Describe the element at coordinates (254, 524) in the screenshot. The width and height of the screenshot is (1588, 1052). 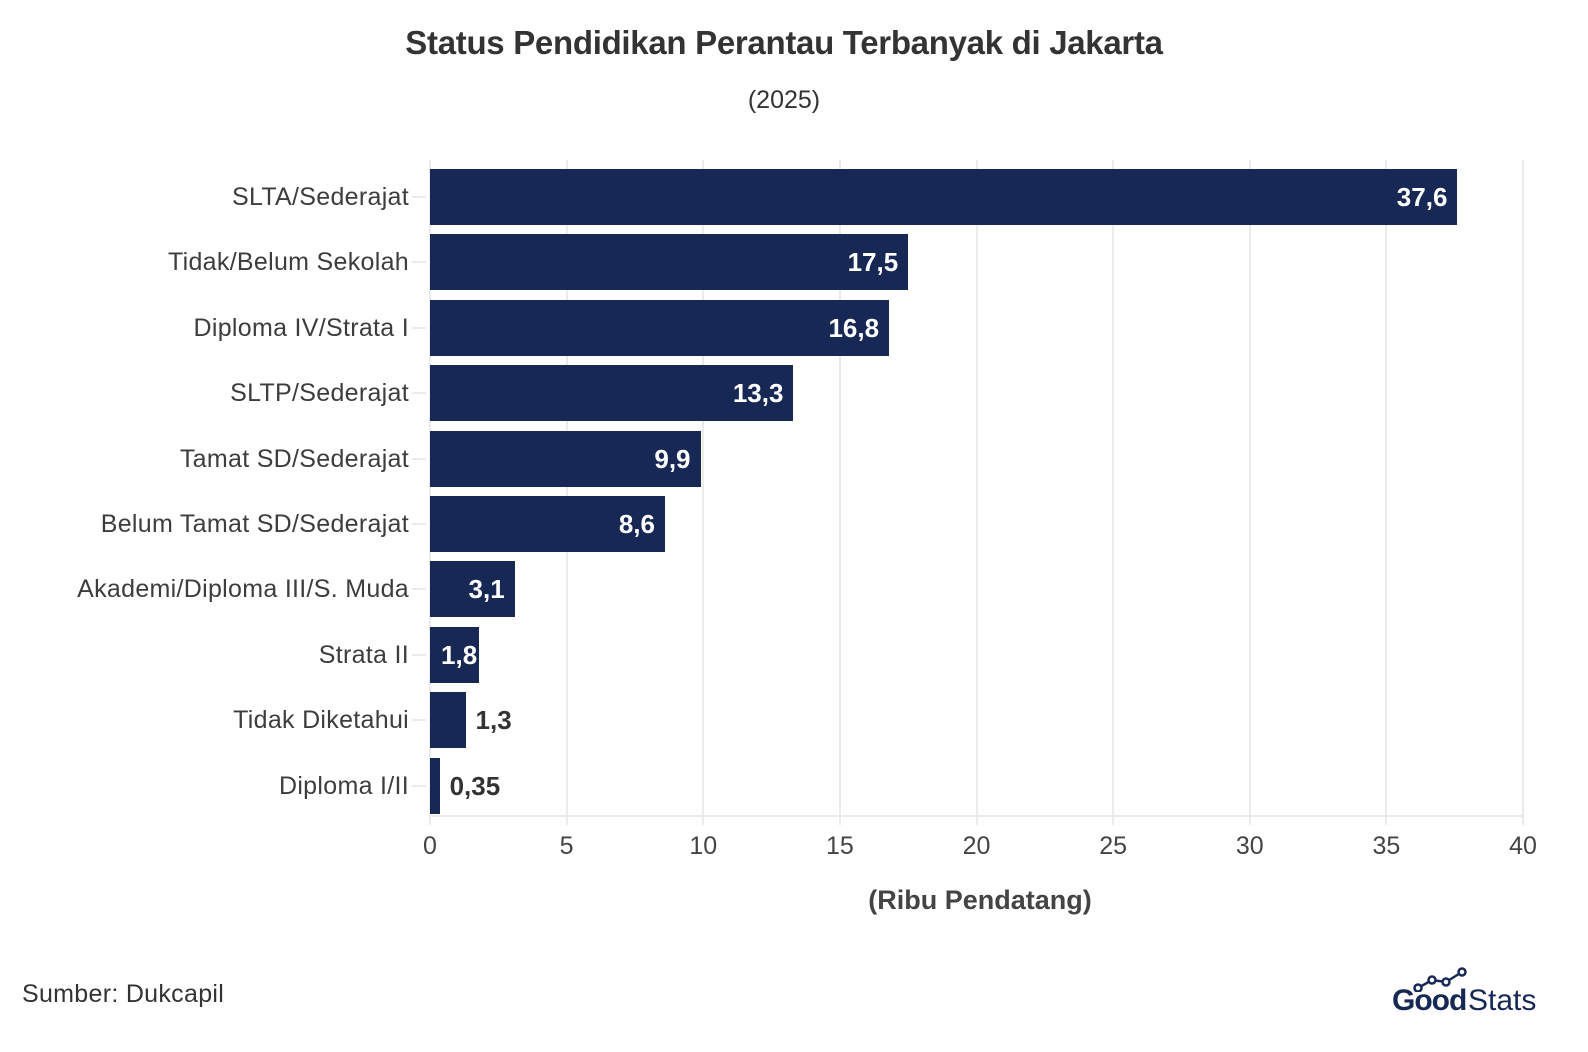
I see `category-label: Belum Tamat SD/Sederajat` at that location.